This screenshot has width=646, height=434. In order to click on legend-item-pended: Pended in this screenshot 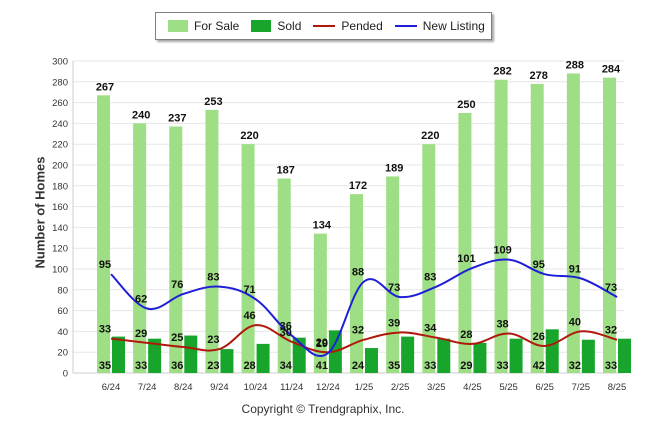, I will do `click(348, 26)`.